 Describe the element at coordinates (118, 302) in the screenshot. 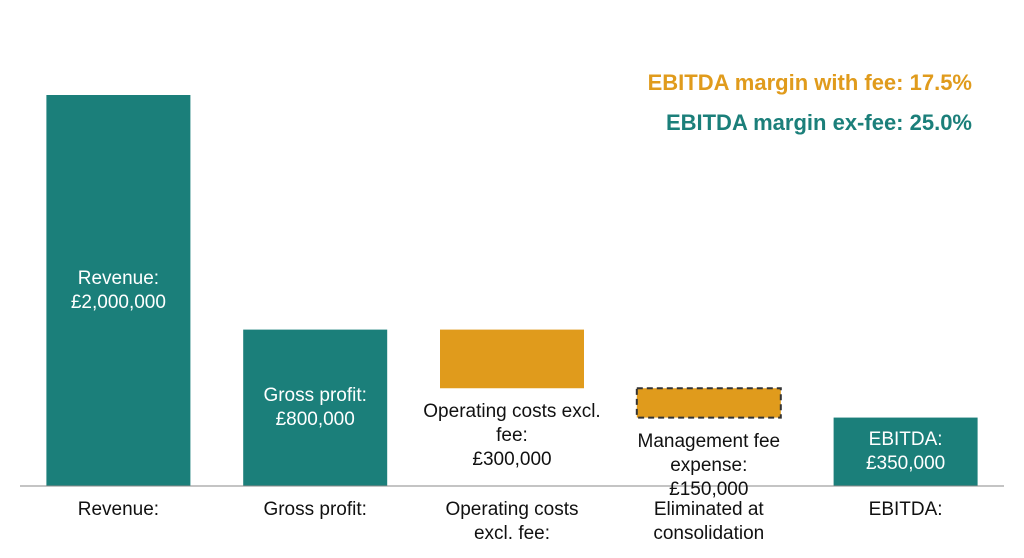

I see `value-label: £2,000,000` at that location.